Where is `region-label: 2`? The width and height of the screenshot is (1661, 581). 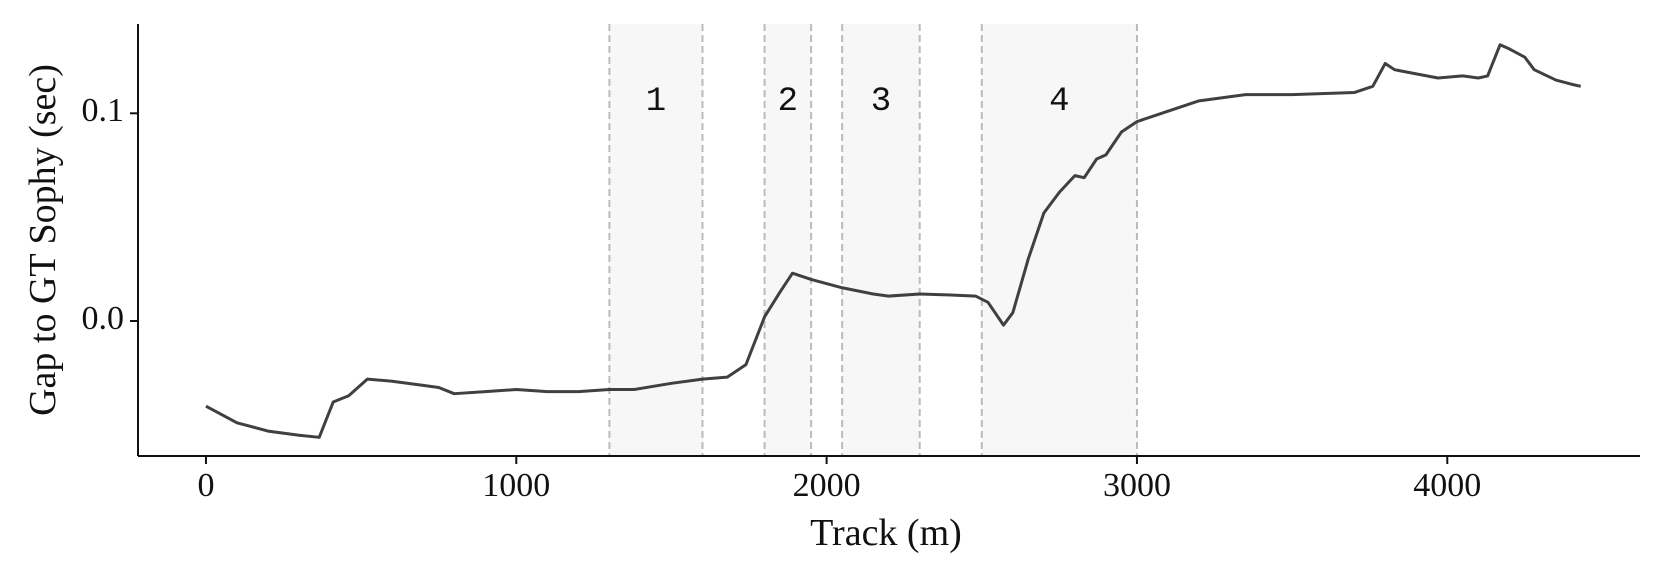
region-label: 2 is located at coordinates (788, 102).